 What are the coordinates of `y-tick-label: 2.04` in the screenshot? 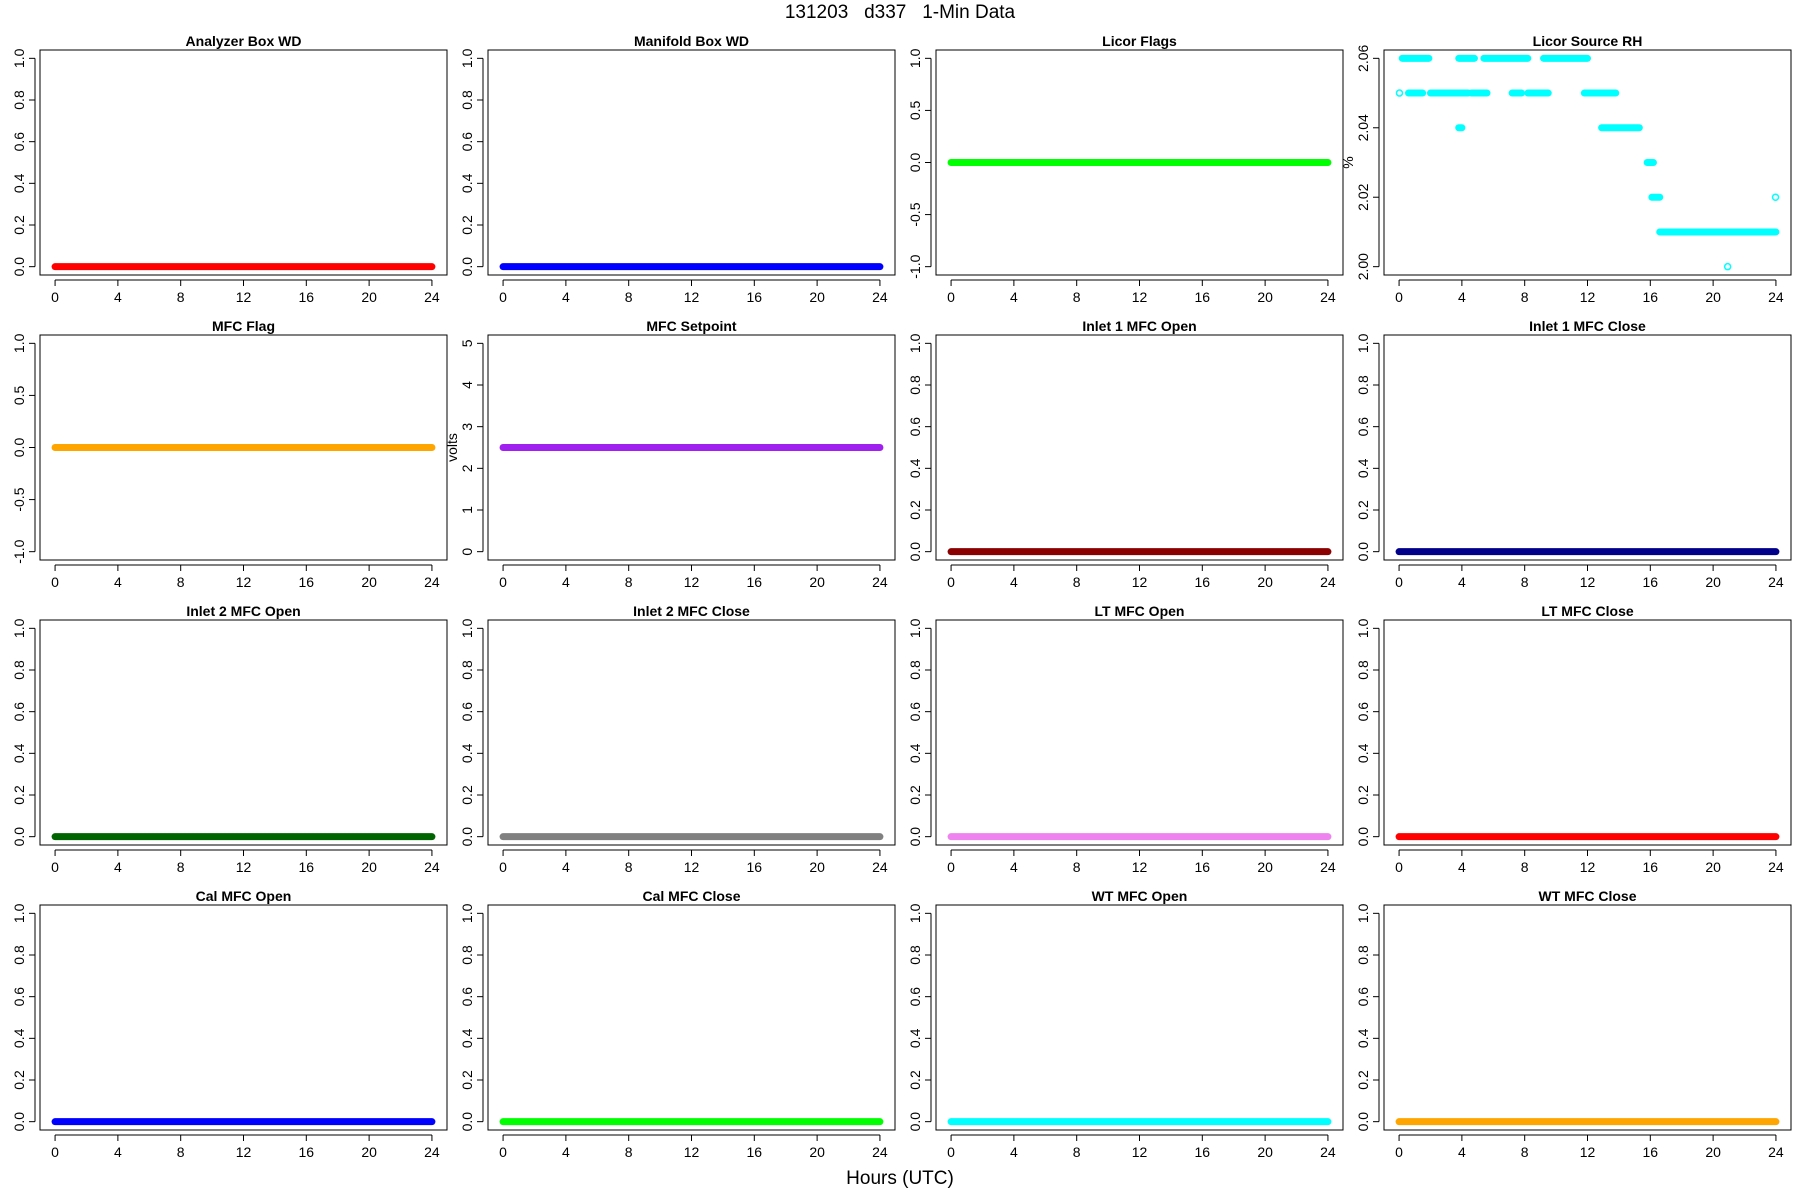 It's located at (1363, 127).